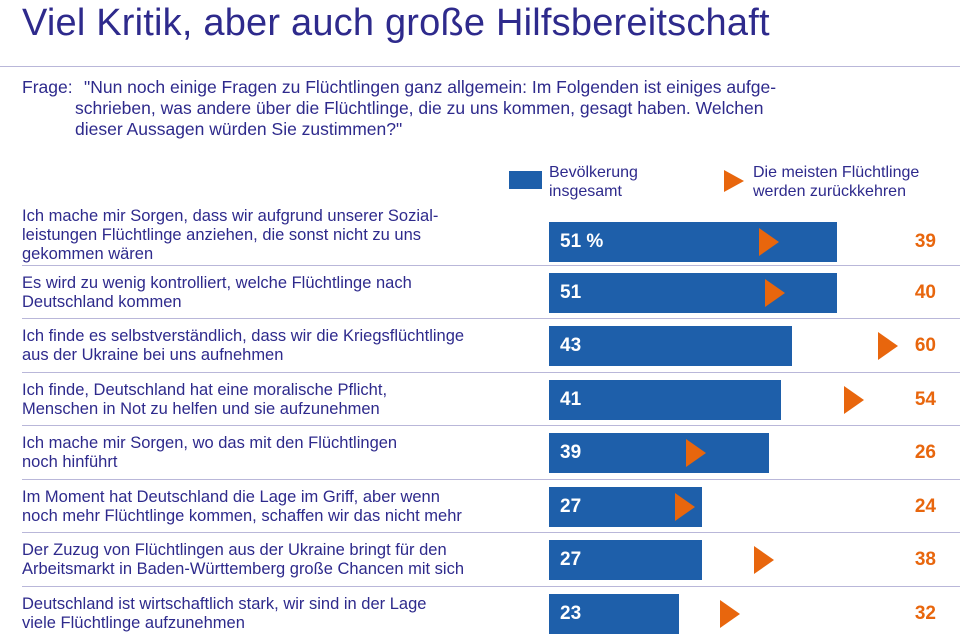  I want to click on question-text-line-3: dieser Aussagen würden Sie zustimmen?", so click(239, 129).